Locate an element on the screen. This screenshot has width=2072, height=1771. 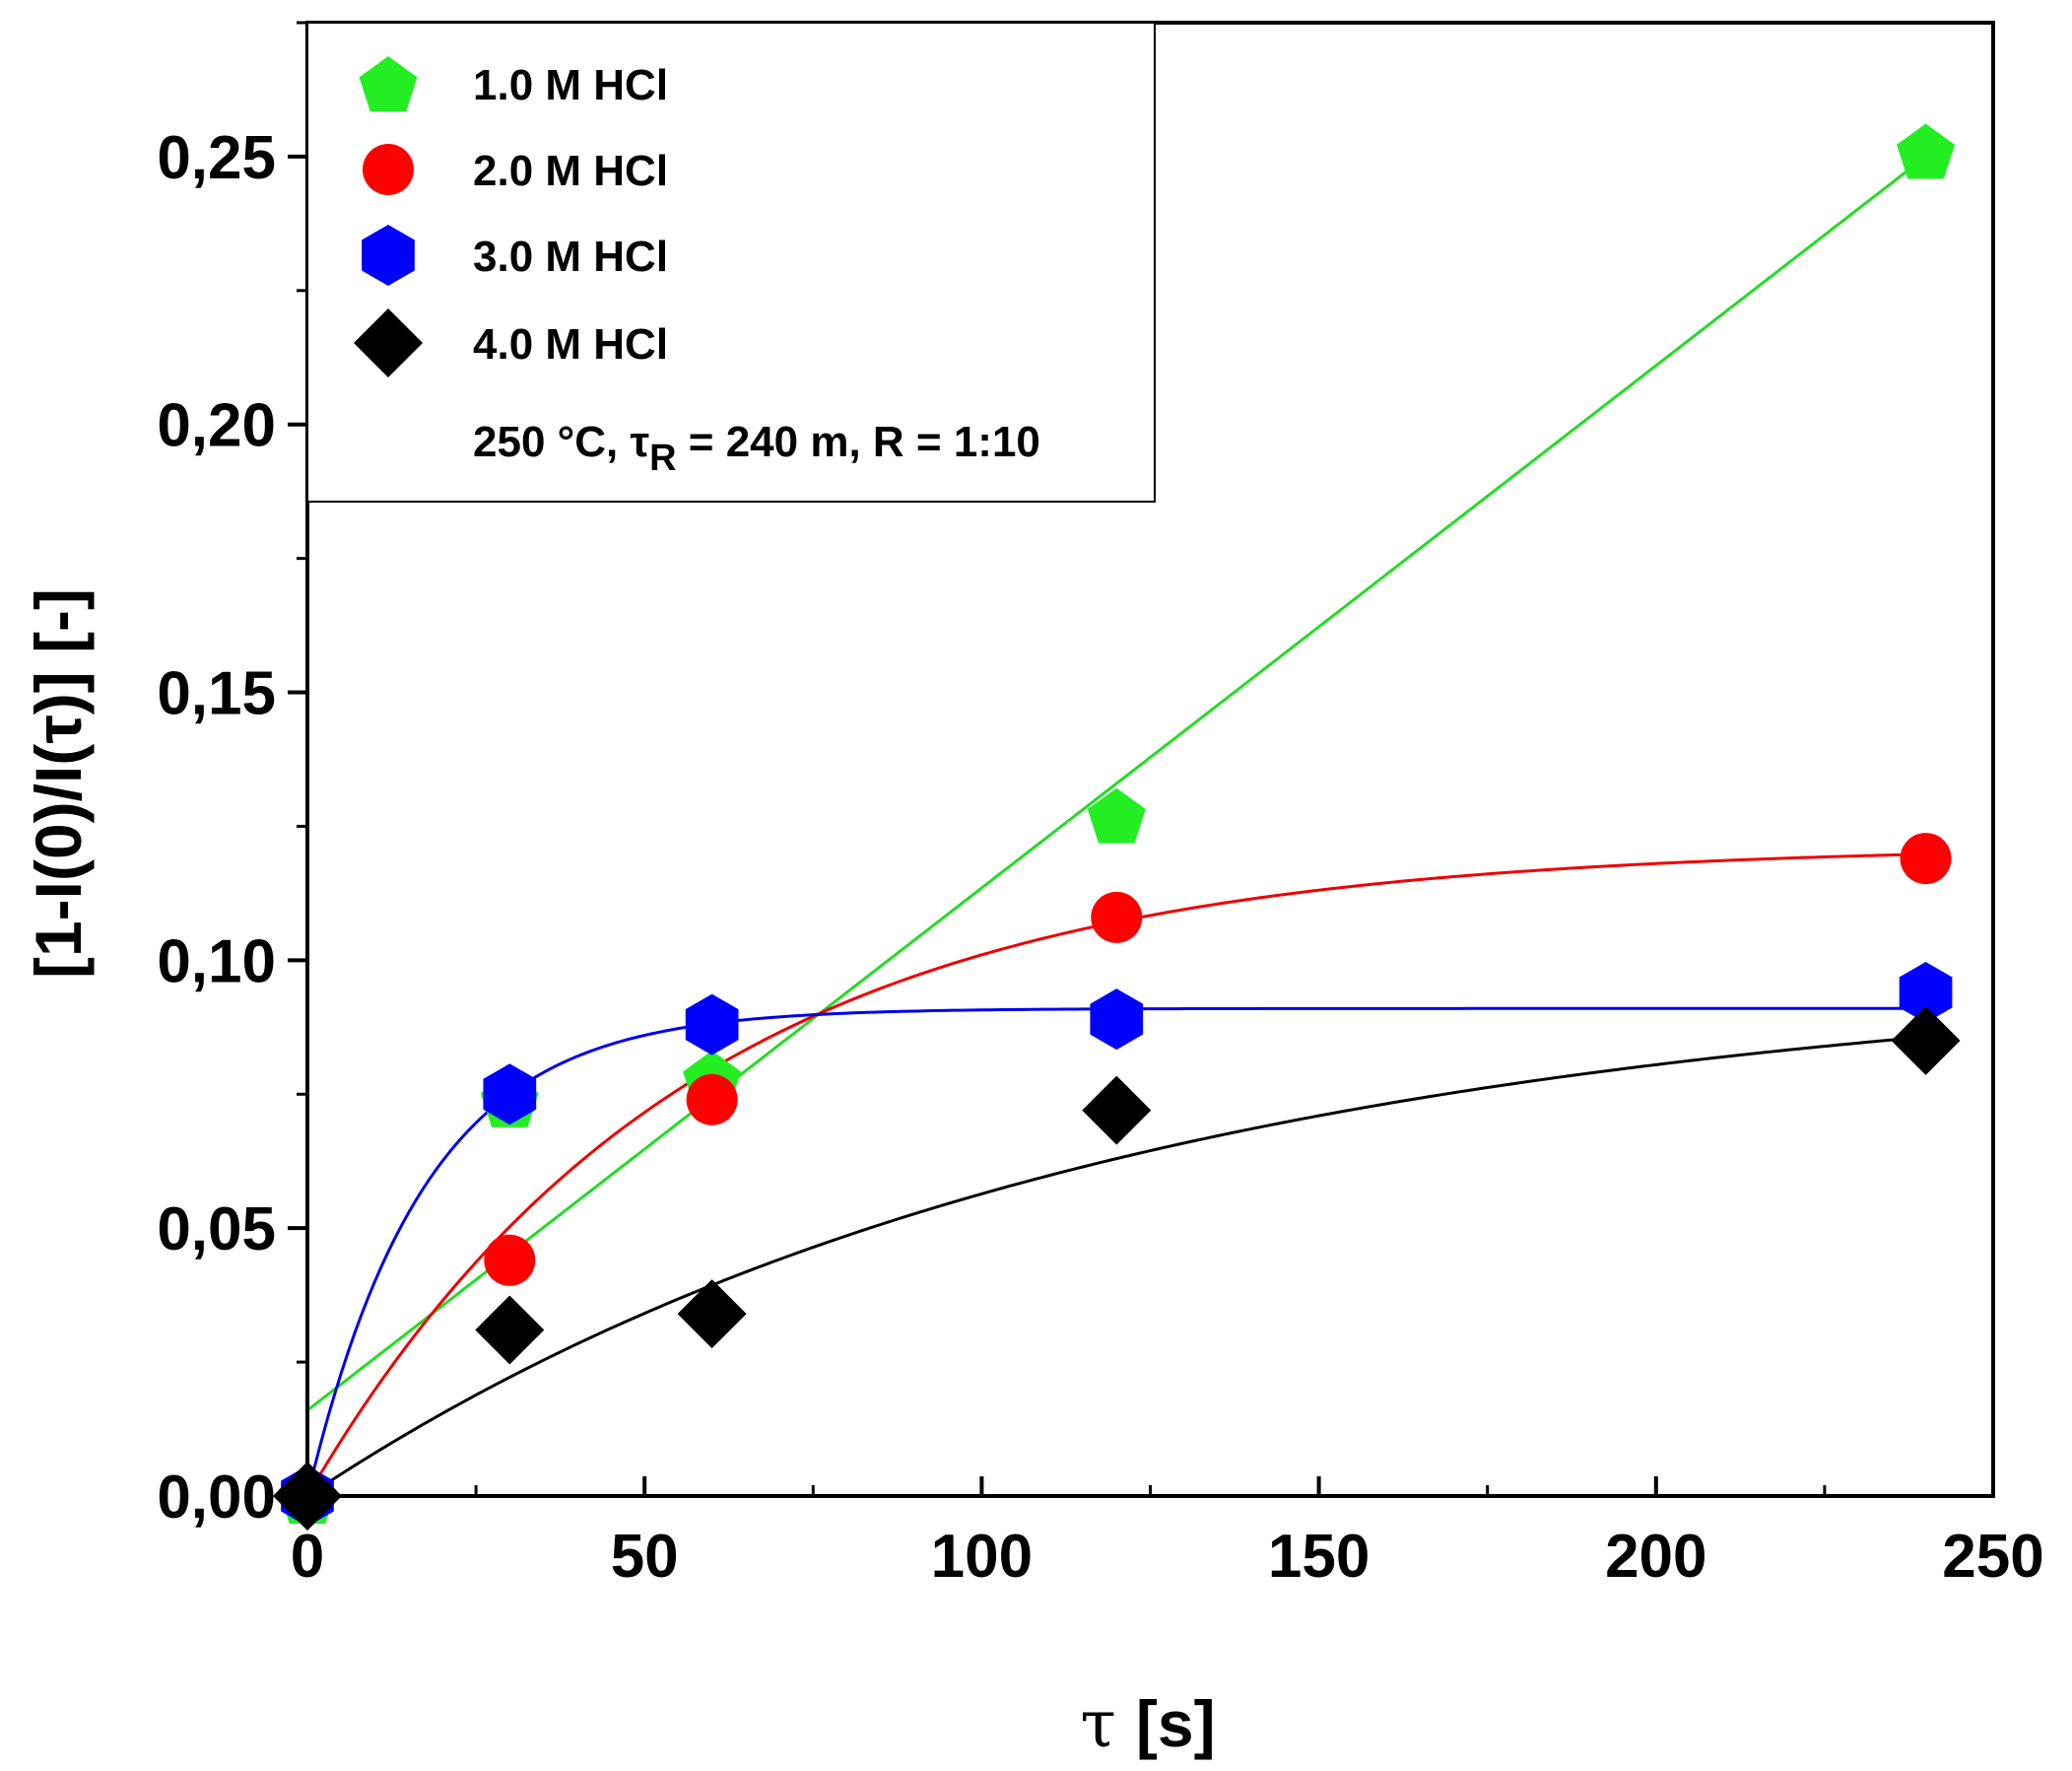
legend-markers is located at coordinates (389, 216).